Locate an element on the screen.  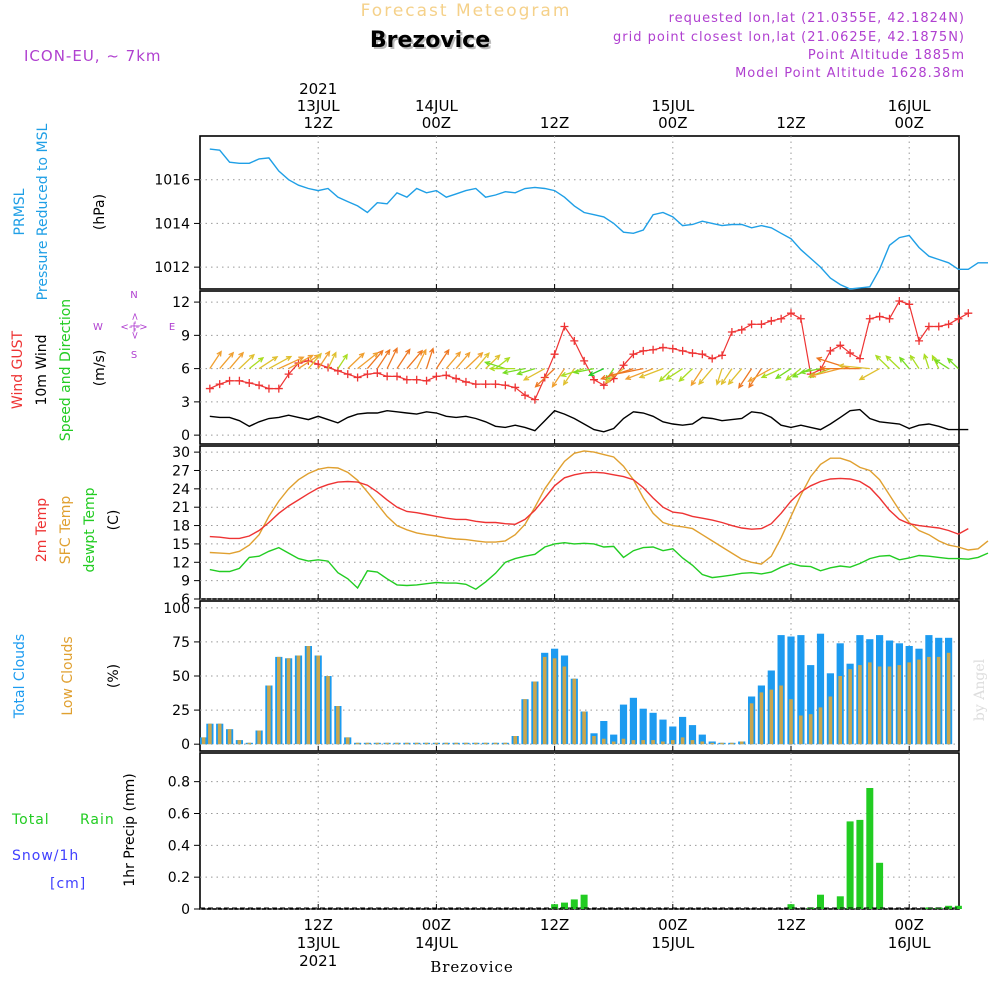
clouds-panel: 0 25 50 75 100 is located at coordinates (561, 676).